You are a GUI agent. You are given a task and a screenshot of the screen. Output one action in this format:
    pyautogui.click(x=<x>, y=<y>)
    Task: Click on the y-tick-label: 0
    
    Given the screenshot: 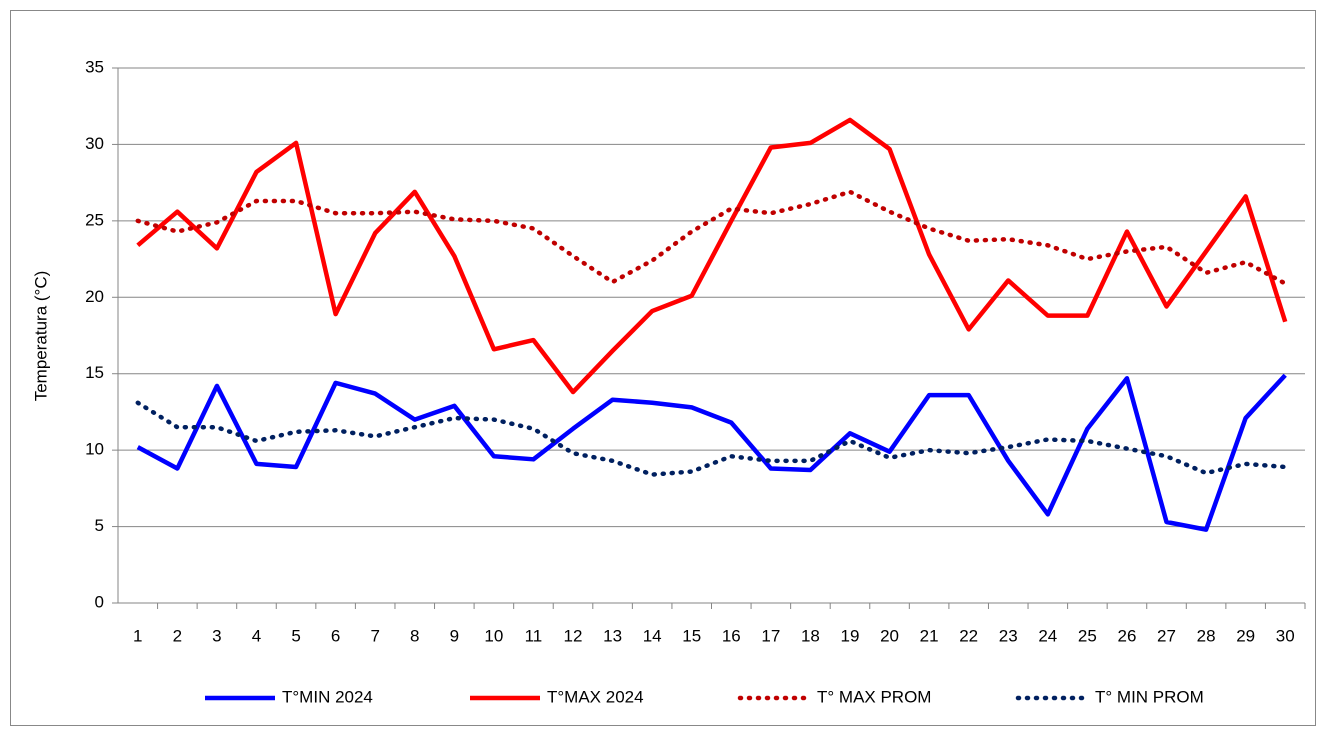 What is the action you would take?
    pyautogui.click(x=99, y=601)
    